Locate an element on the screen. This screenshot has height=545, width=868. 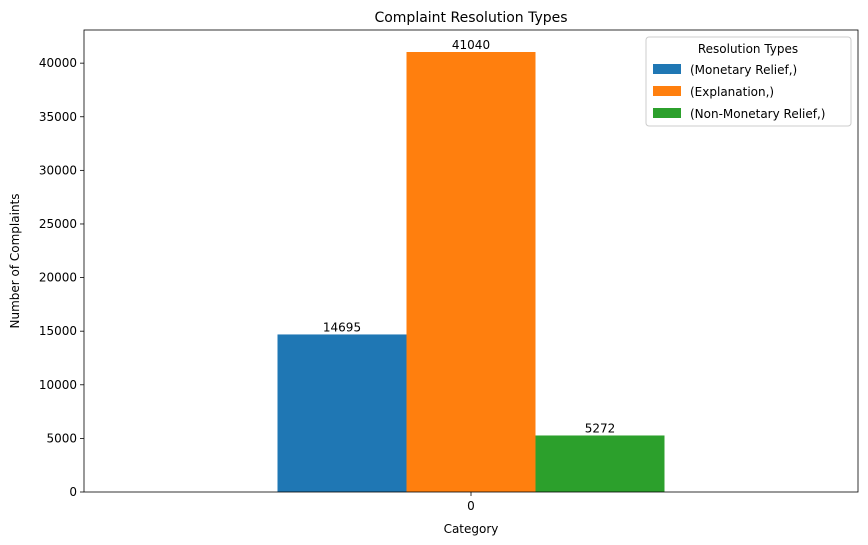
y-tick-label: 25000 is located at coordinates (58, 224).